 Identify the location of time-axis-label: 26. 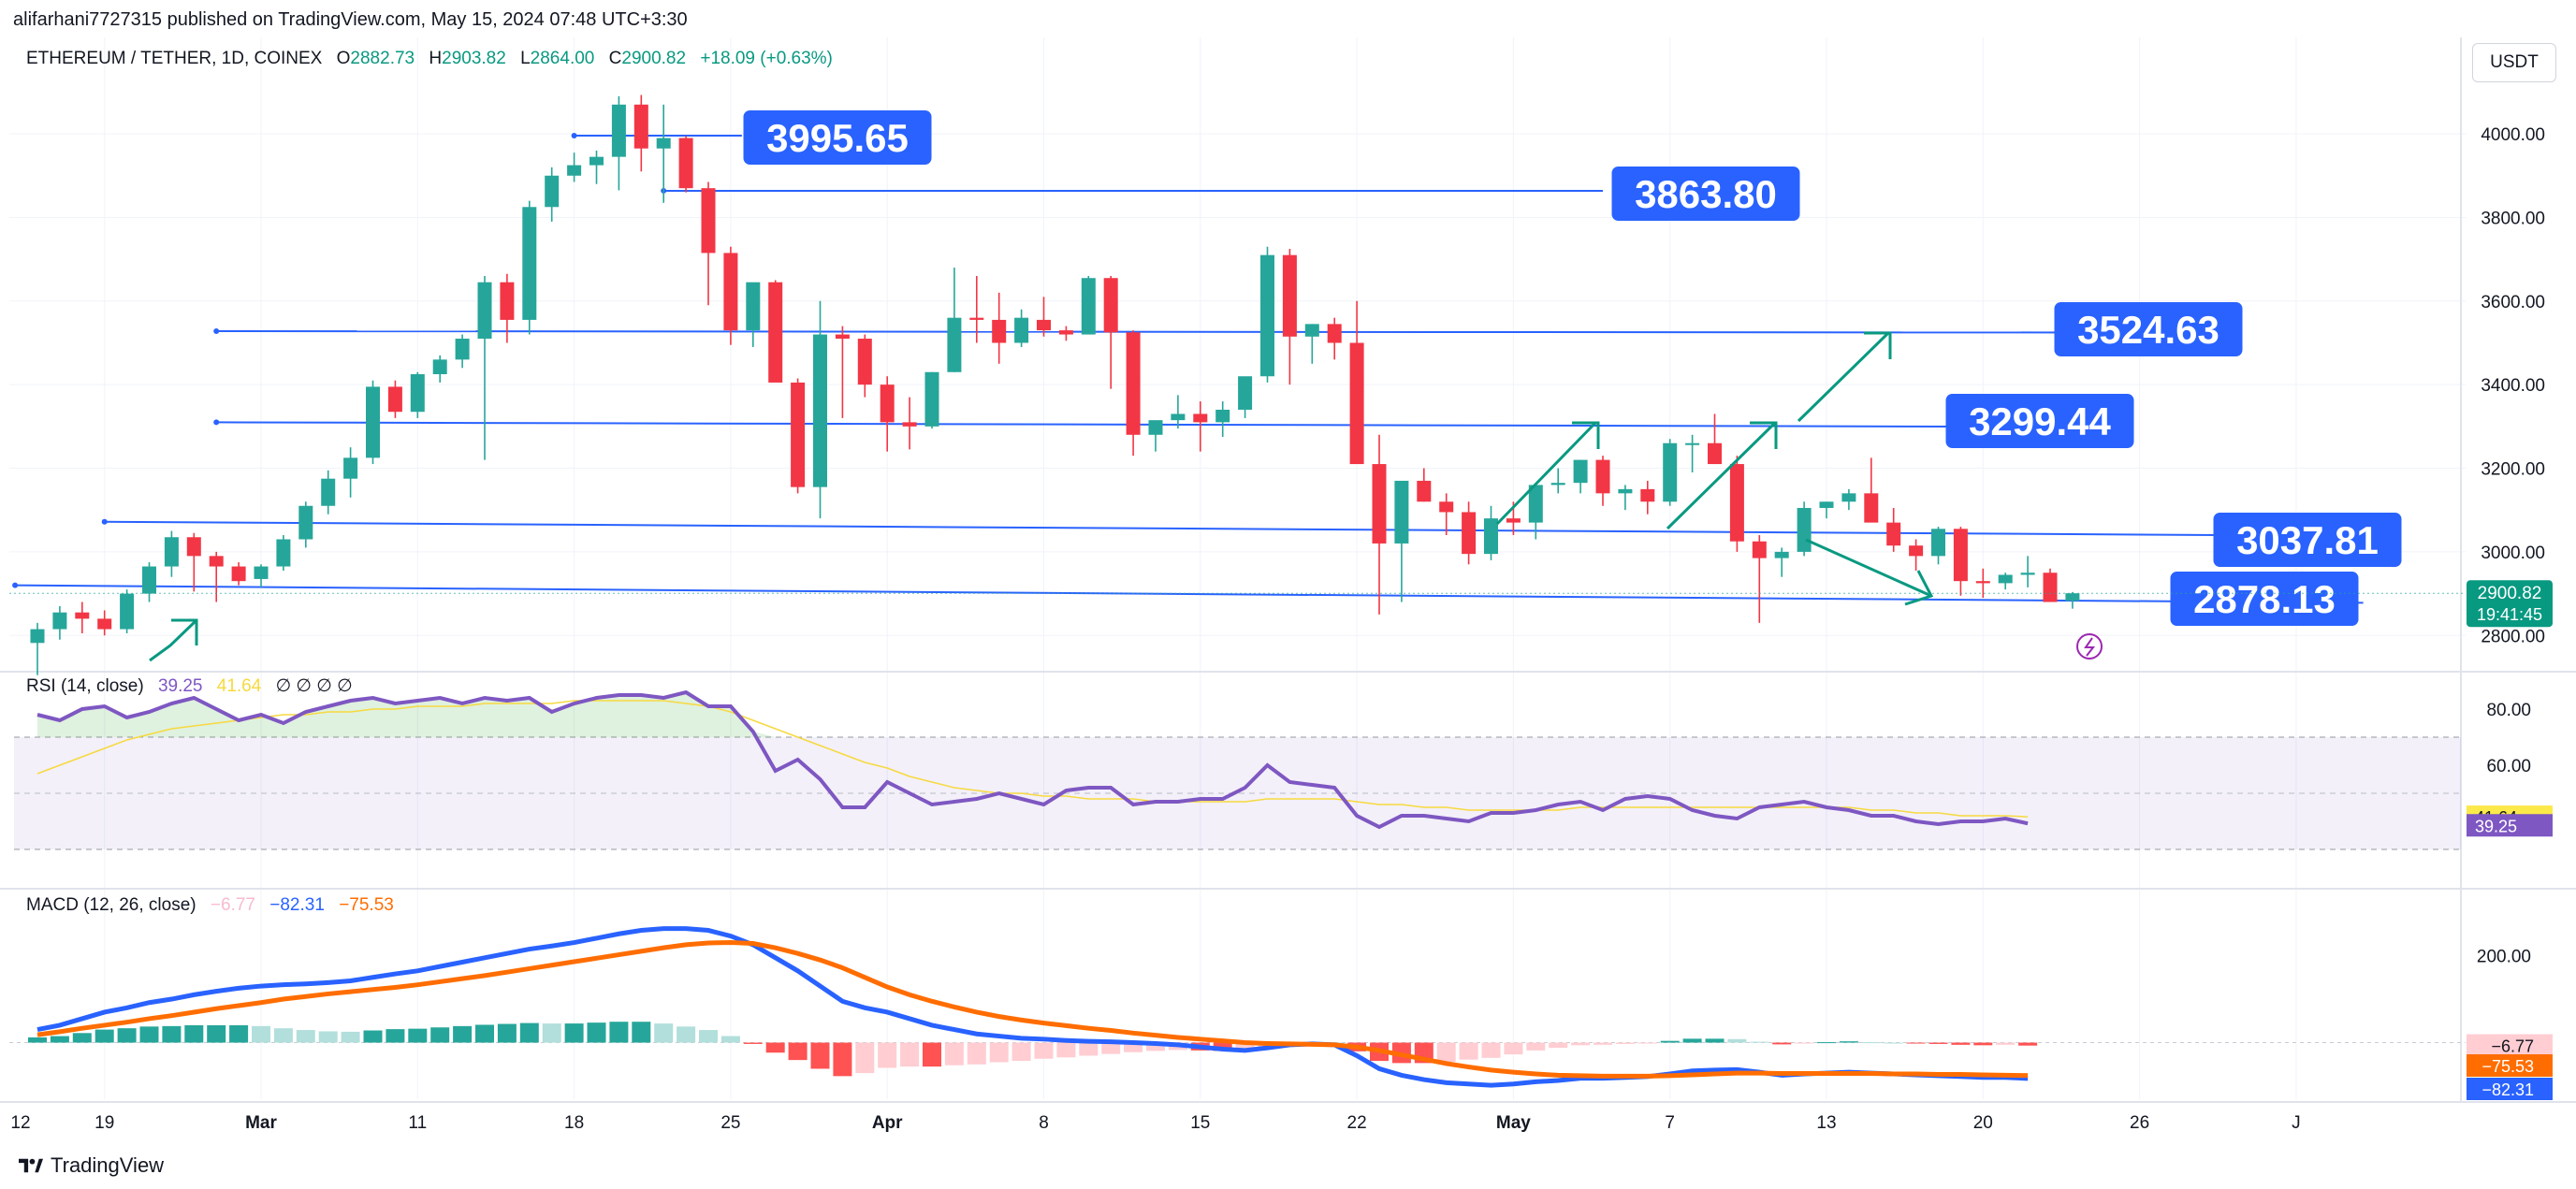
(2139, 1123).